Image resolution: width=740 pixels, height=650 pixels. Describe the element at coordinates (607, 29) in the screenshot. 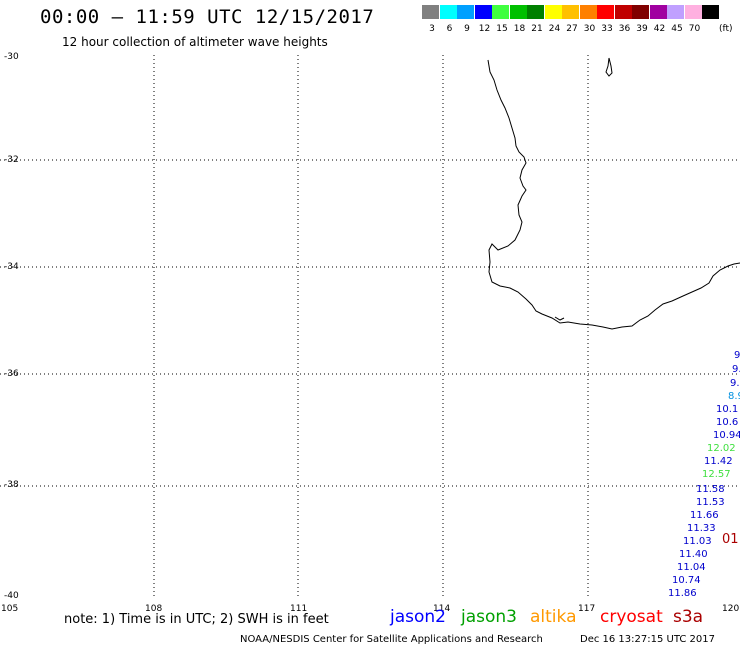

I see `legend-label: 33` at that location.